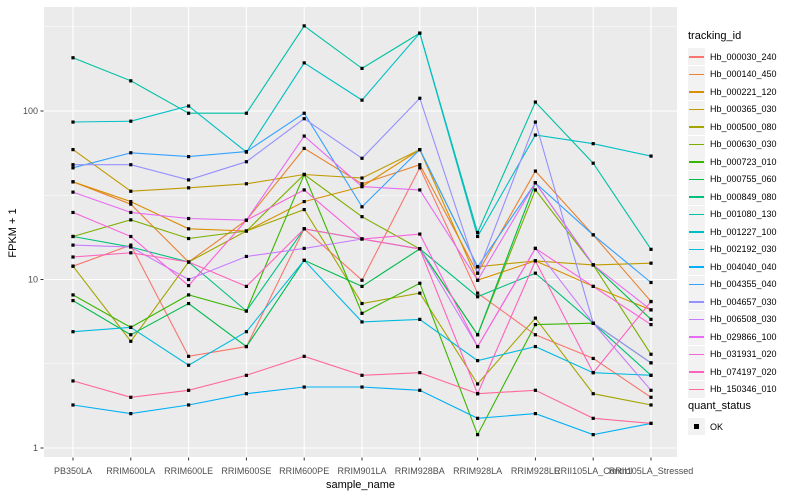 The height and width of the screenshot is (500, 800). What do you see at coordinates (304, 471) in the screenshot?
I see `x-tick-label: RRIM600PE` at bounding box center [304, 471].